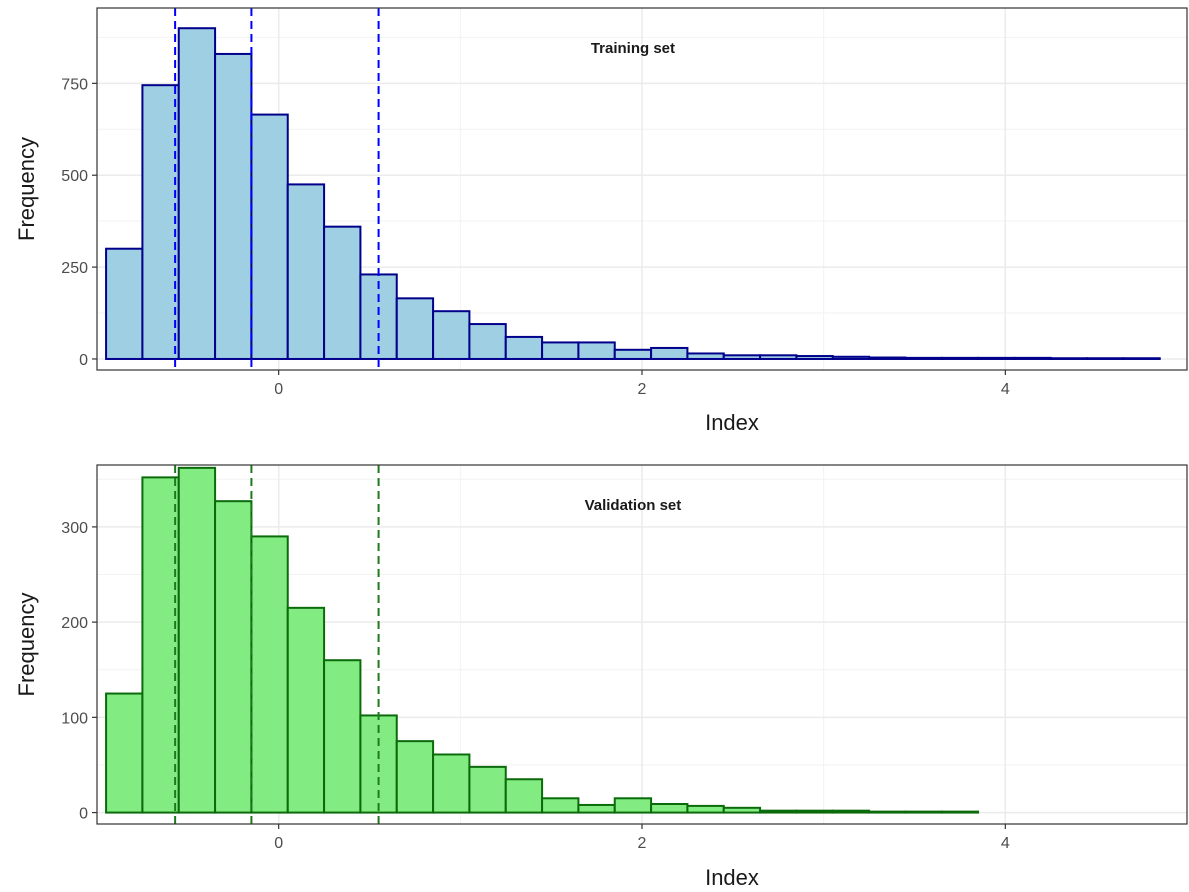  What do you see at coordinates (74, 623) in the screenshot?
I see `y-tick-label: 200` at bounding box center [74, 623].